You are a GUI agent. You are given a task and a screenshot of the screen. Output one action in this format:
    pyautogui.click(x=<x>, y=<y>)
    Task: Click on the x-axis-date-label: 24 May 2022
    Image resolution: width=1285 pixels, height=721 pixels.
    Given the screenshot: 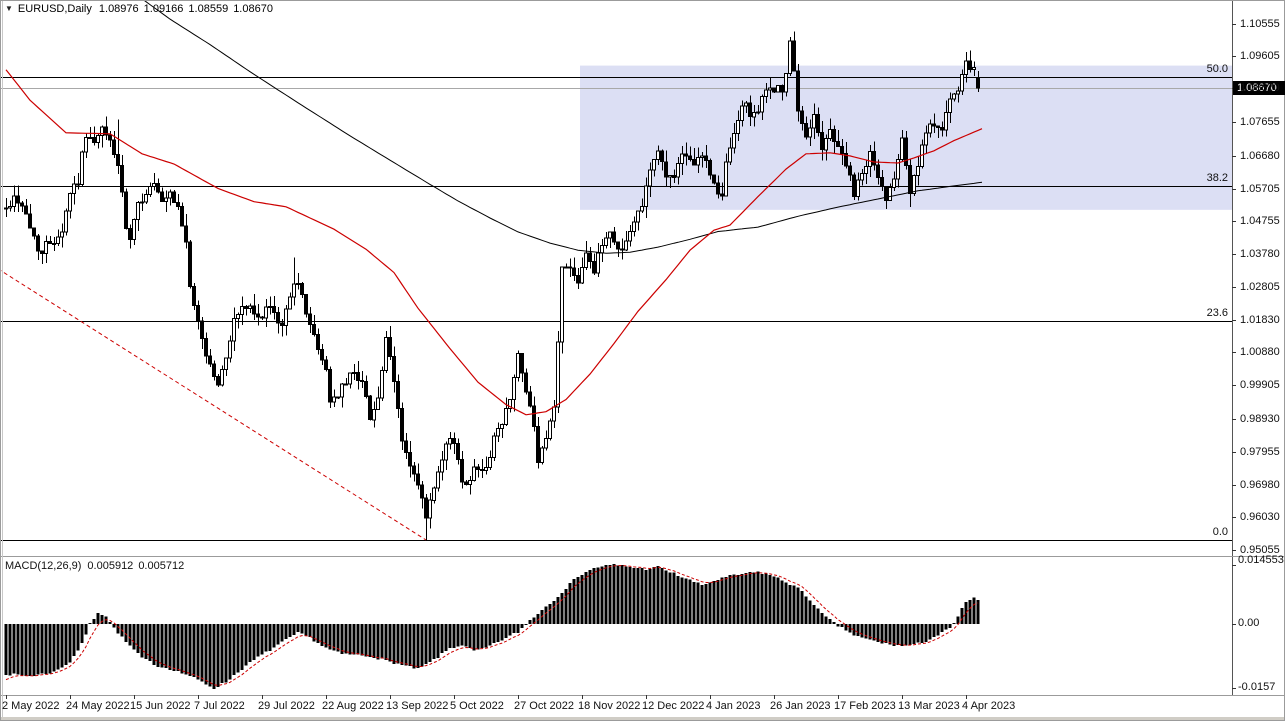 What is the action you would take?
    pyautogui.click(x=98, y=706)
    